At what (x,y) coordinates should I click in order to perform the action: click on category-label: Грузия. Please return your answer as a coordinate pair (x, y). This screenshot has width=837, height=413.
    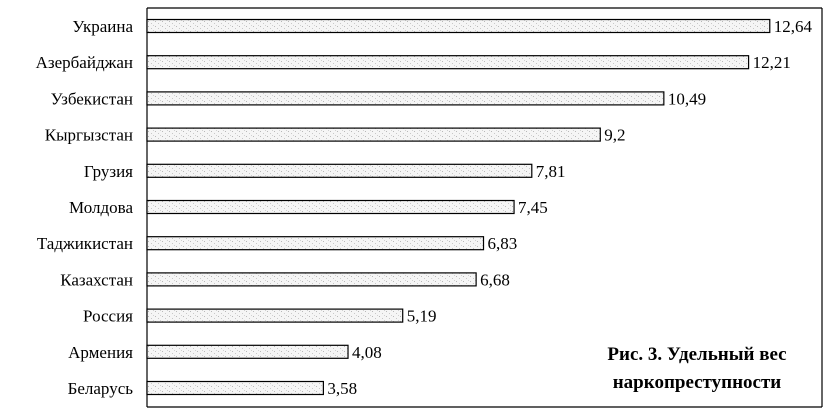
    Looking at the image, I should click on (108, 171).